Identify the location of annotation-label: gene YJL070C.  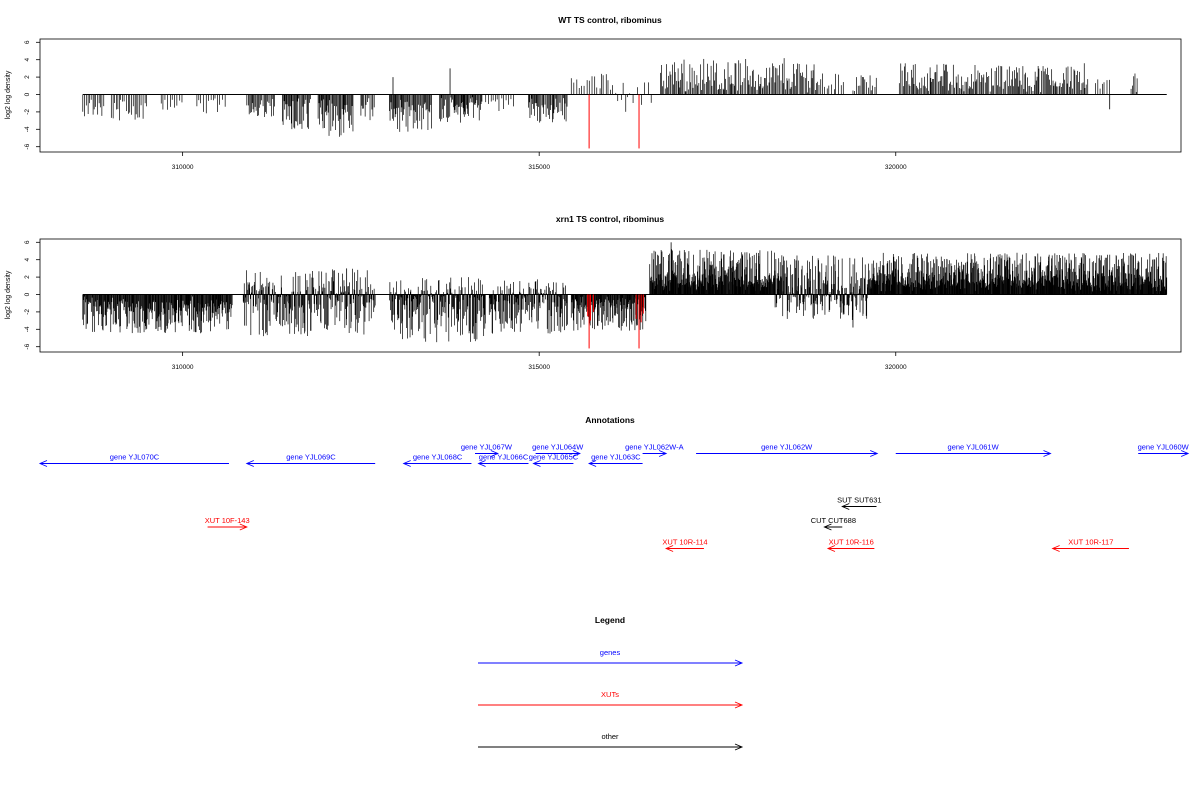
(135, 457).